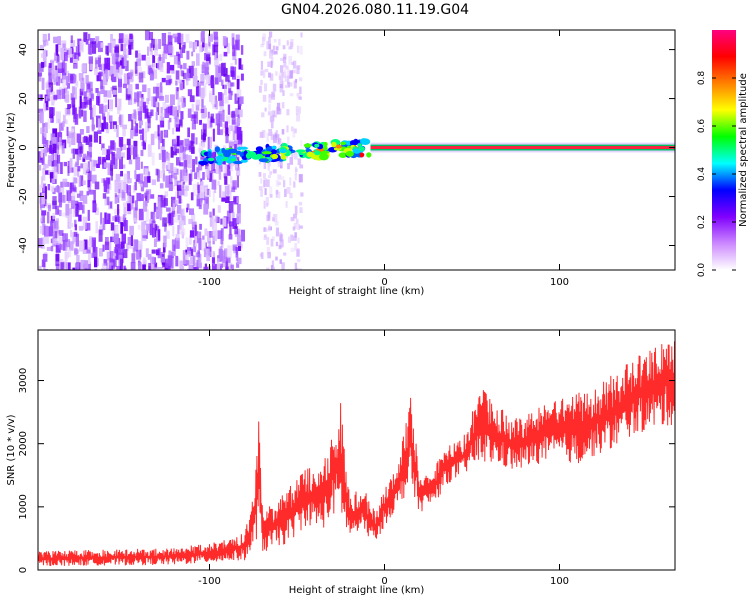 This screenshot has height=600, width=750. I want to click on colorbar, so click(724, 150).